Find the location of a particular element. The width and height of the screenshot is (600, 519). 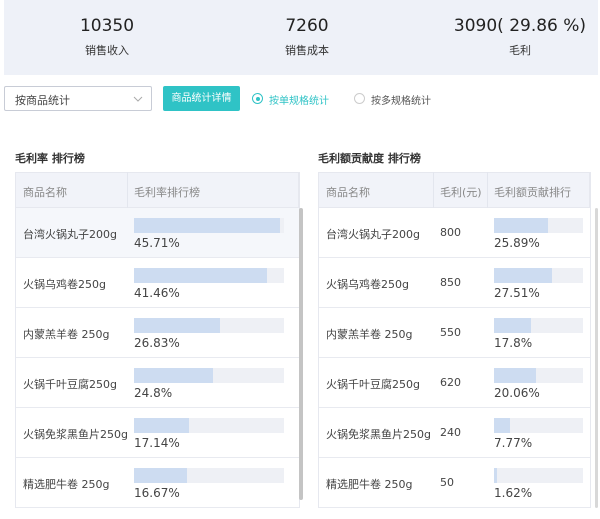

profit: 50 is located at coordinates (447, 482).